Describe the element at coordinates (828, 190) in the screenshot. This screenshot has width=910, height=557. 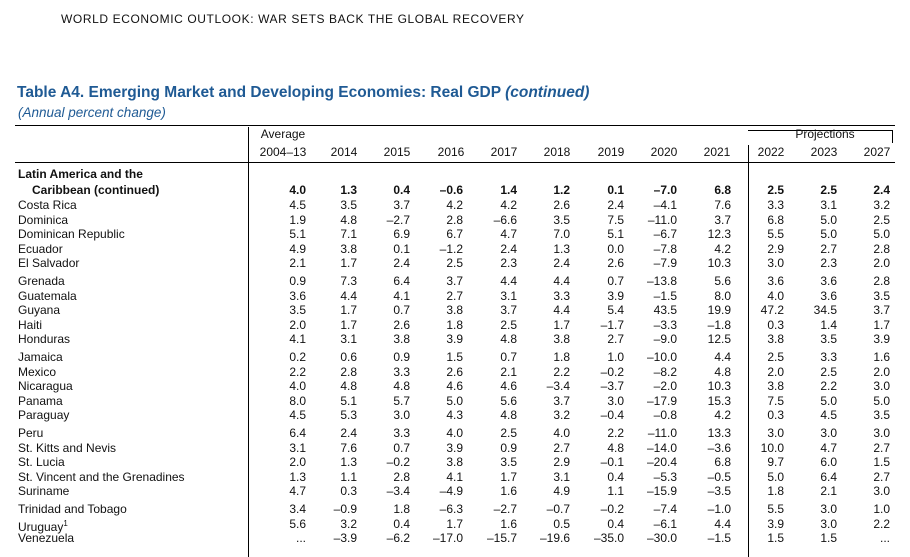
I see `region-value: 2.5` at that location.